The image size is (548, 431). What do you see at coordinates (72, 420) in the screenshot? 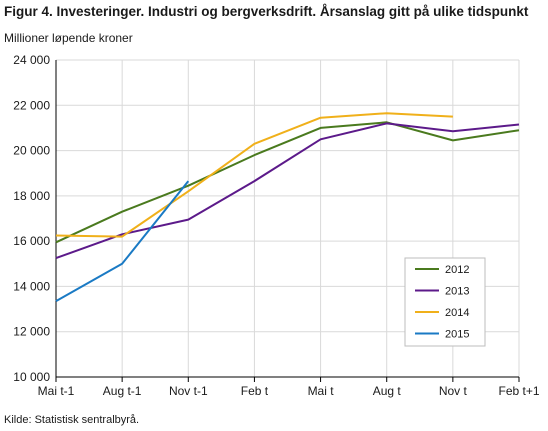
I see `chart-source: Kilde: Statistisk sentralbyrå.` at bounding box center [72, 420].